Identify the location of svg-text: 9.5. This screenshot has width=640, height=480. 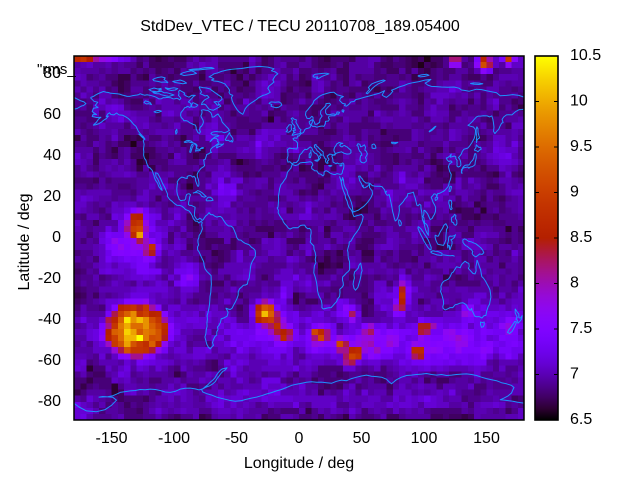
(581, 146).